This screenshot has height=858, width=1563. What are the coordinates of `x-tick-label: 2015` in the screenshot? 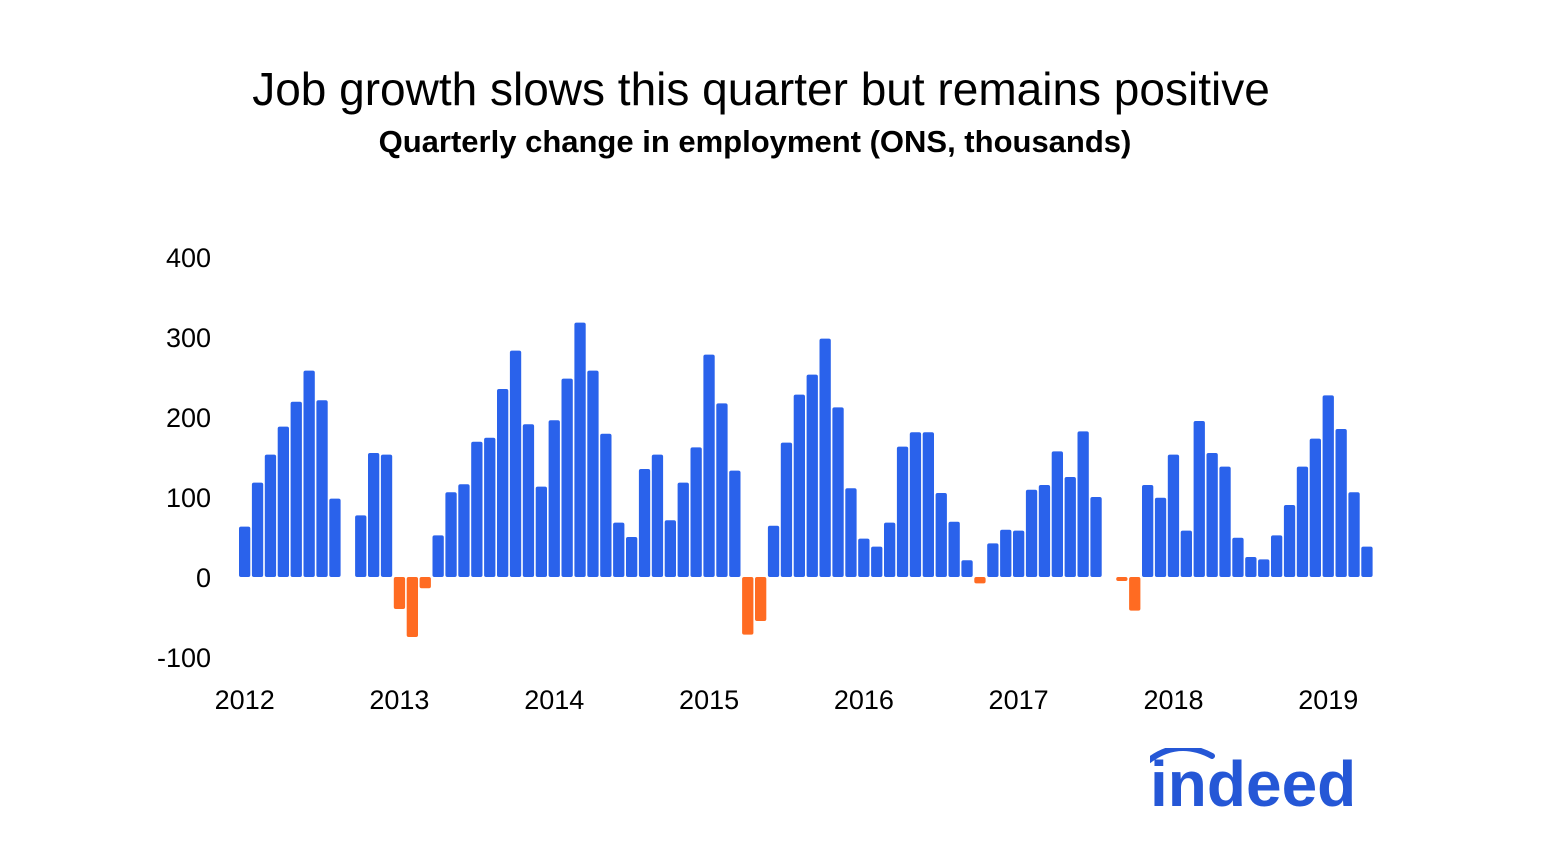 It's located at (709, 700).